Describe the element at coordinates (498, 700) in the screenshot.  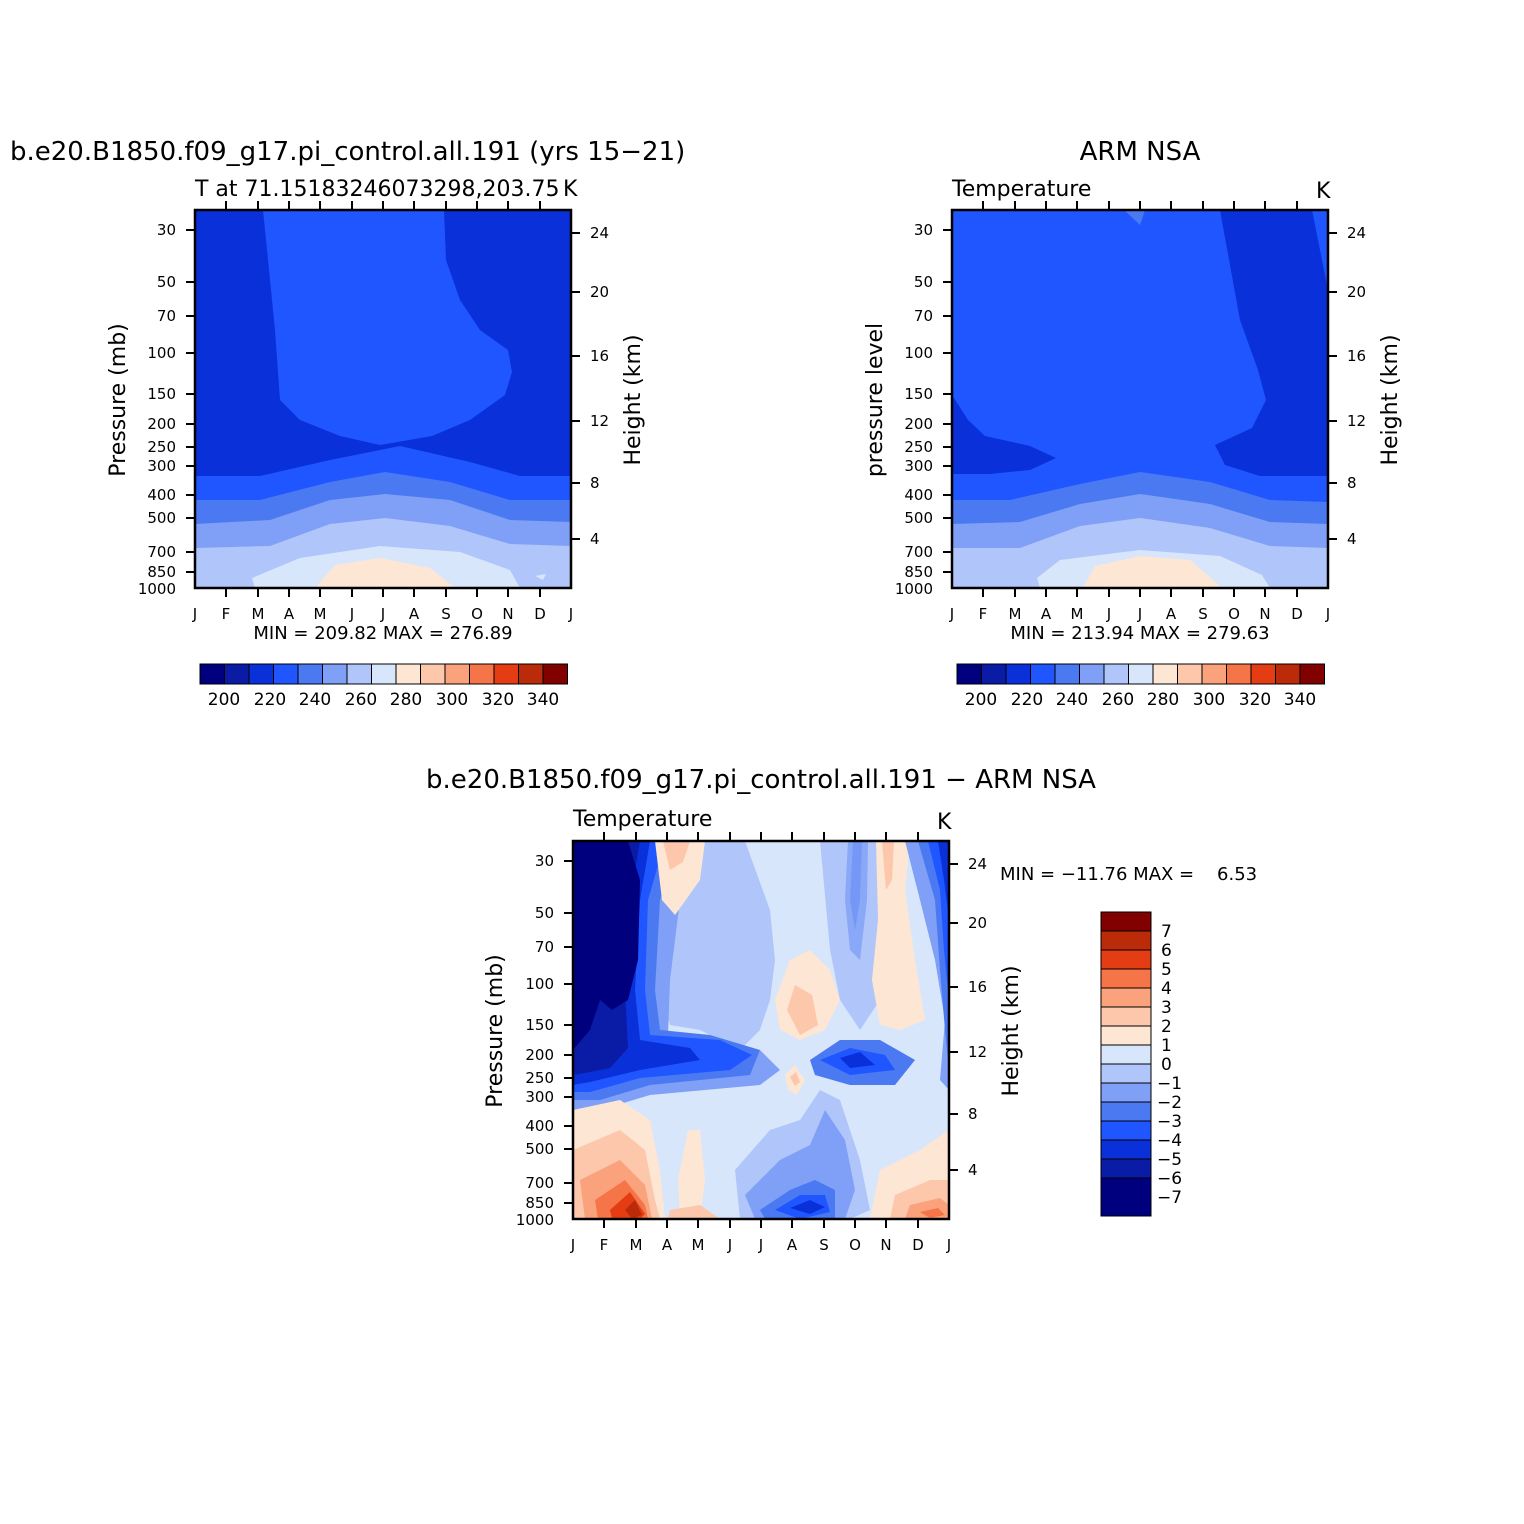
I see `colorbar-label: 320` at that location.